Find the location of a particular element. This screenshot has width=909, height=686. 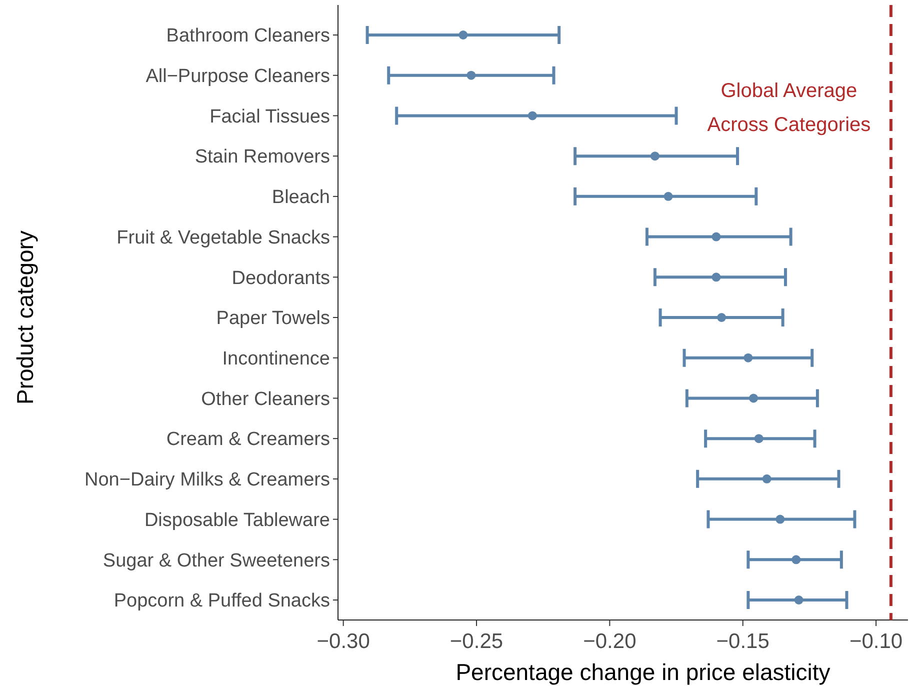

y-tick-label: Deodorants is located at coordinates (281, 278).